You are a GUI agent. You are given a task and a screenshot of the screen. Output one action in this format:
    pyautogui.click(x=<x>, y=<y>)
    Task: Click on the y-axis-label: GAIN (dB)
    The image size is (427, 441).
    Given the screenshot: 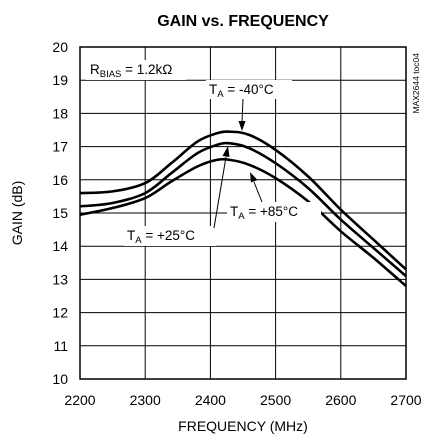 What is the action you would take?
    pyautogui.click(x=17, y=213)
    